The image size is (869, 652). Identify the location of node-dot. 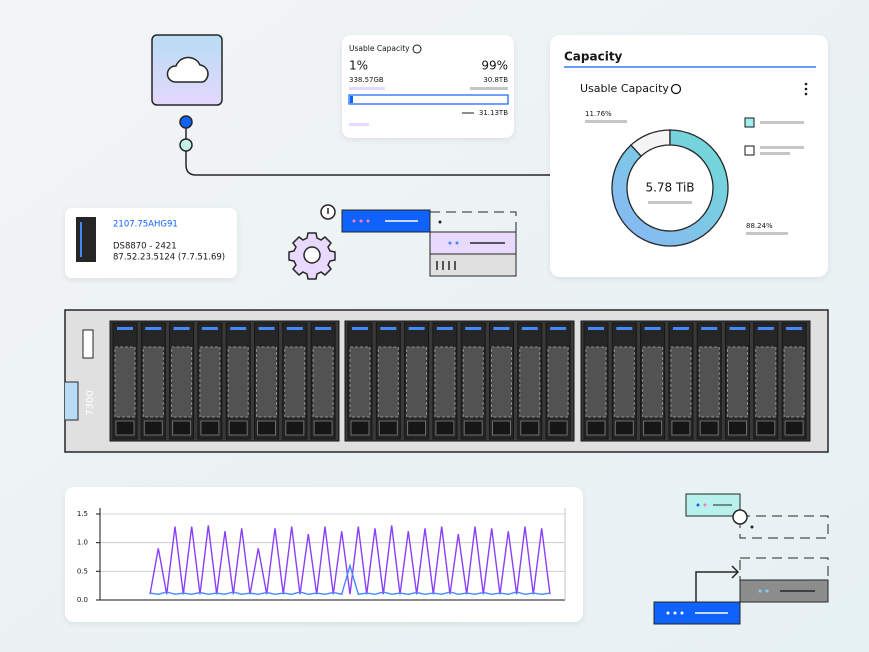
(186, 145).